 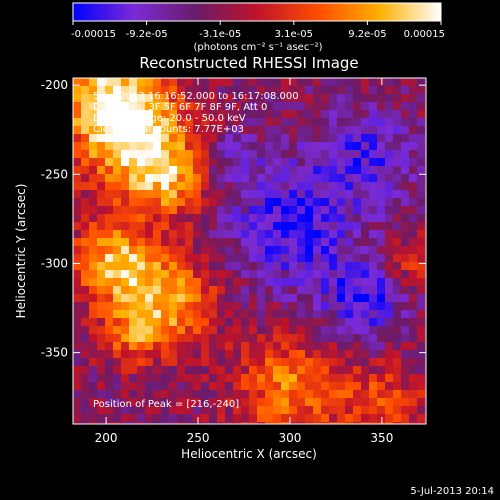 I want to click on x-tick-label: 250, so click(x=198, y=438).